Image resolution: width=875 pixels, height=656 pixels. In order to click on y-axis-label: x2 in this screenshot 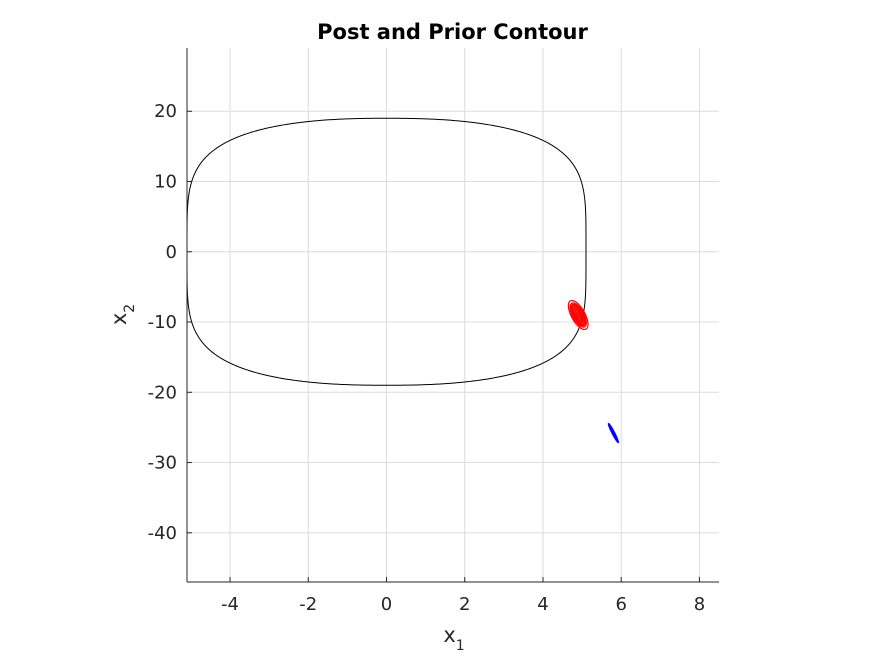, I will do `click(122, 314)`.